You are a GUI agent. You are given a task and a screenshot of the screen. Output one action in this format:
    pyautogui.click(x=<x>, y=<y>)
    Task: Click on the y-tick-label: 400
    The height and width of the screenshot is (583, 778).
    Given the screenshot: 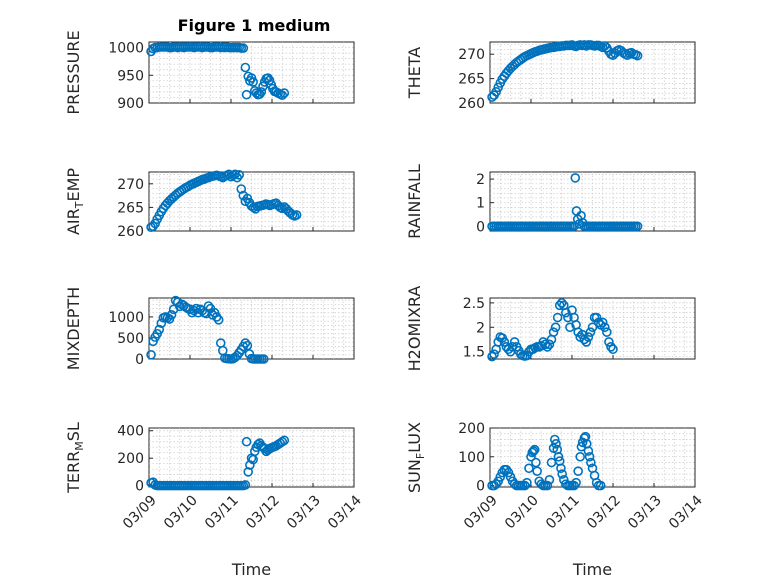 What is the action you would take?
    pyautogui.click(x=130, y=432)
    